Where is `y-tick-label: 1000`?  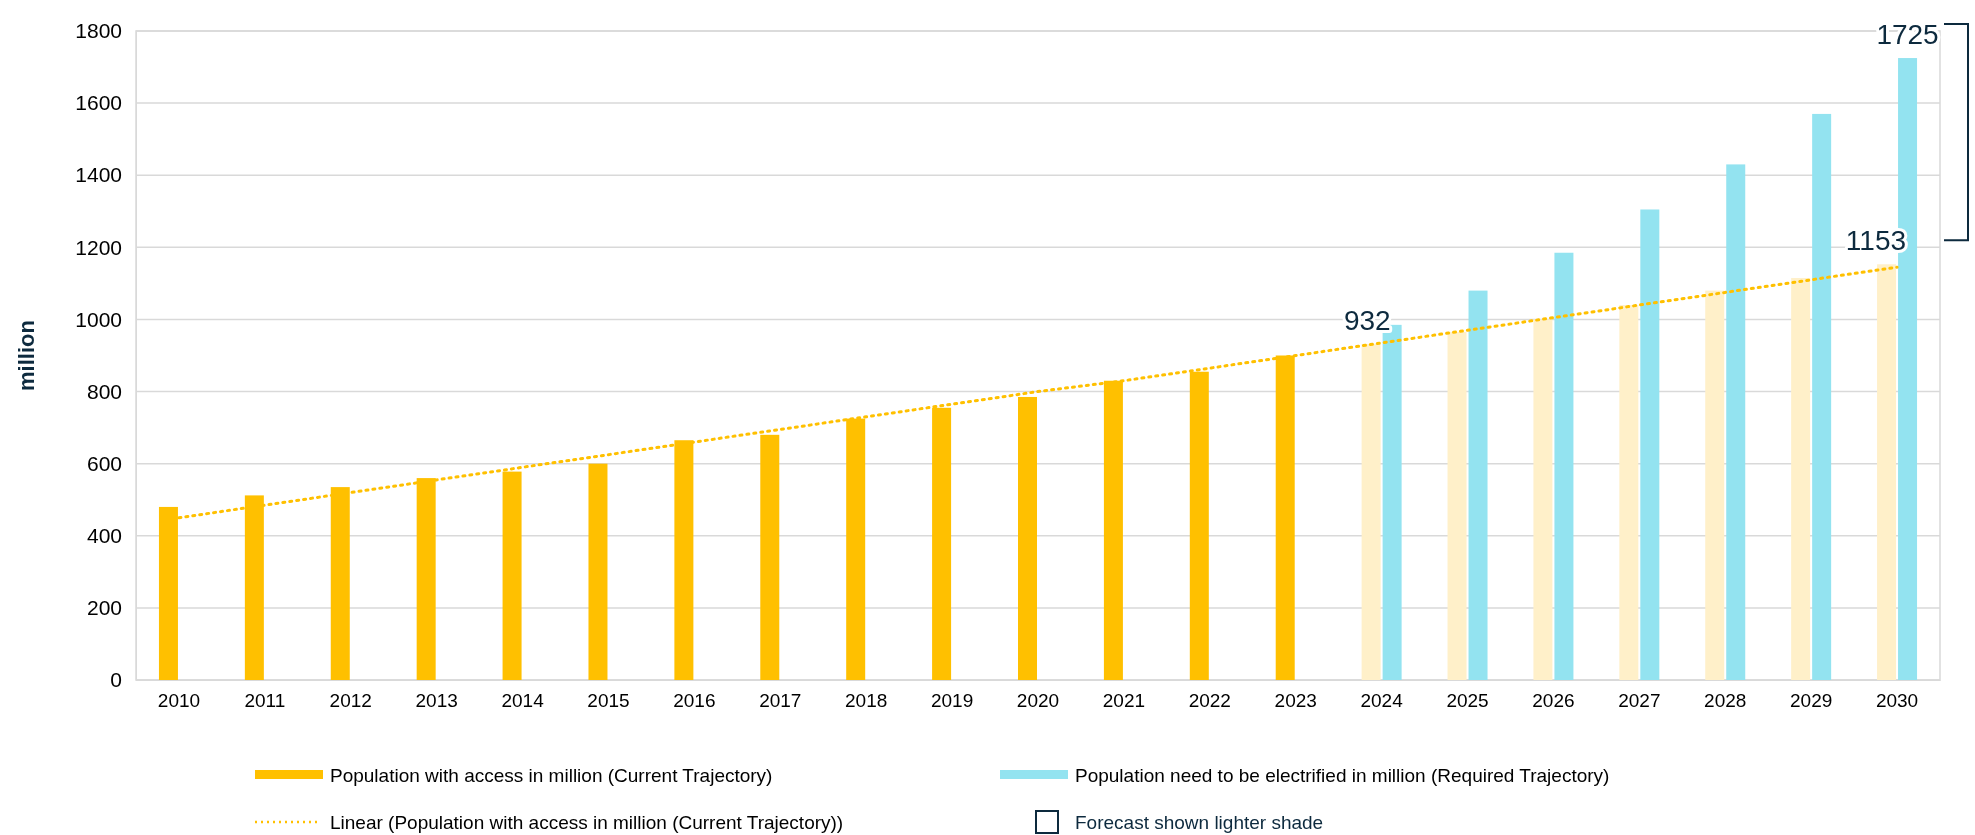 y-tick-label: 1000 is located at coordinates (98, 319).